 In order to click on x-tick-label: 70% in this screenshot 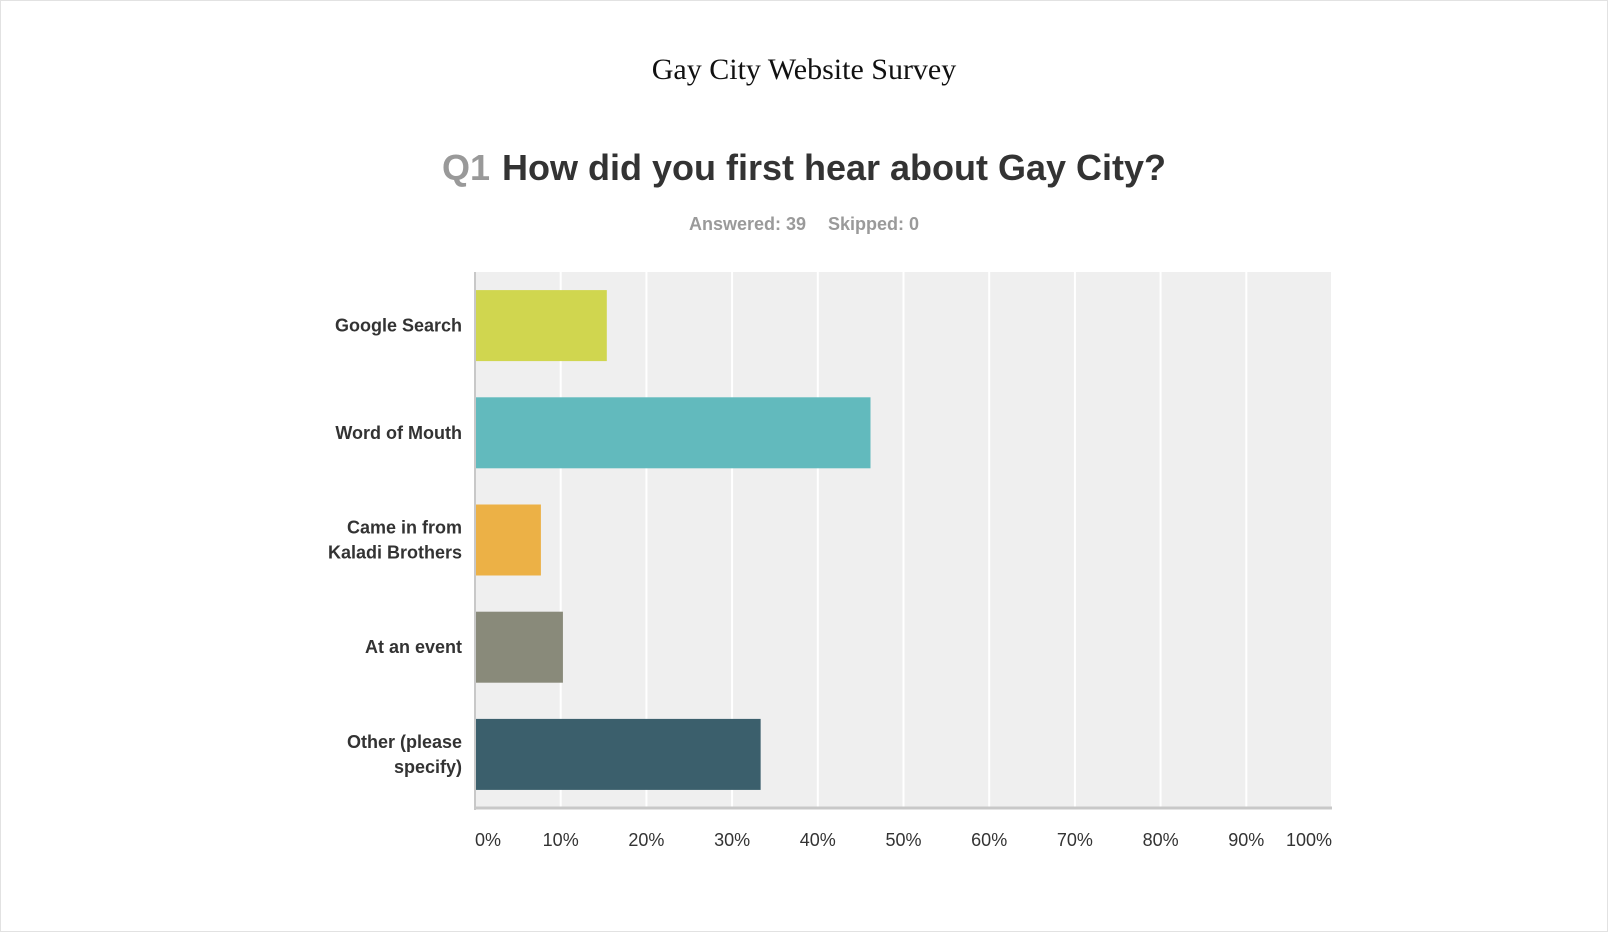, I will do `click(1075, 840)`.